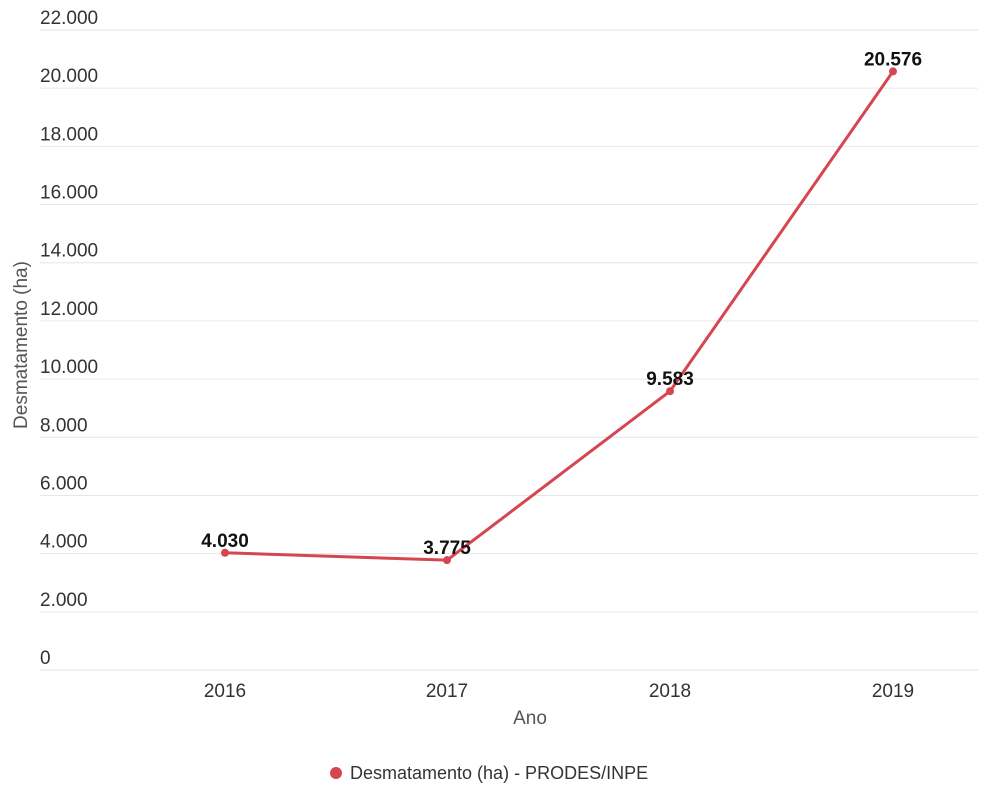  What do you see at coordinates (64, 542) in the screenshot?
I see `y-tick-label: 4.000` at bounding box center [64, 542].